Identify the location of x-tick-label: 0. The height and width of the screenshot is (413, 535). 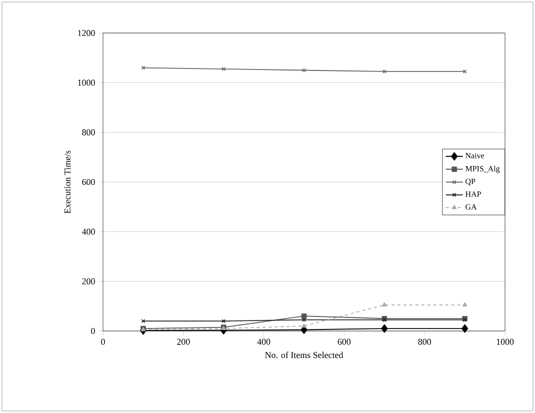
(103, 341).